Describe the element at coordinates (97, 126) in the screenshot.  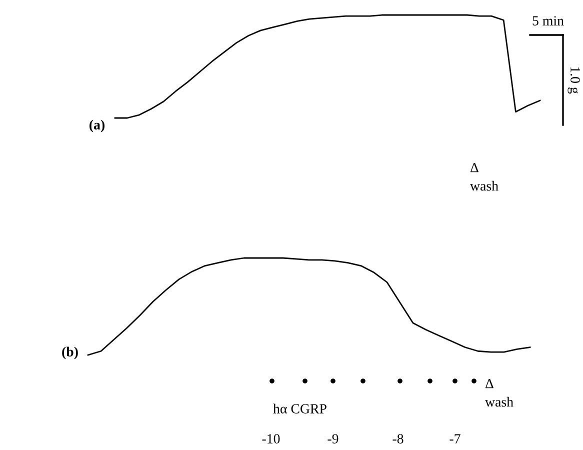
I see `text: (a)` at that location.